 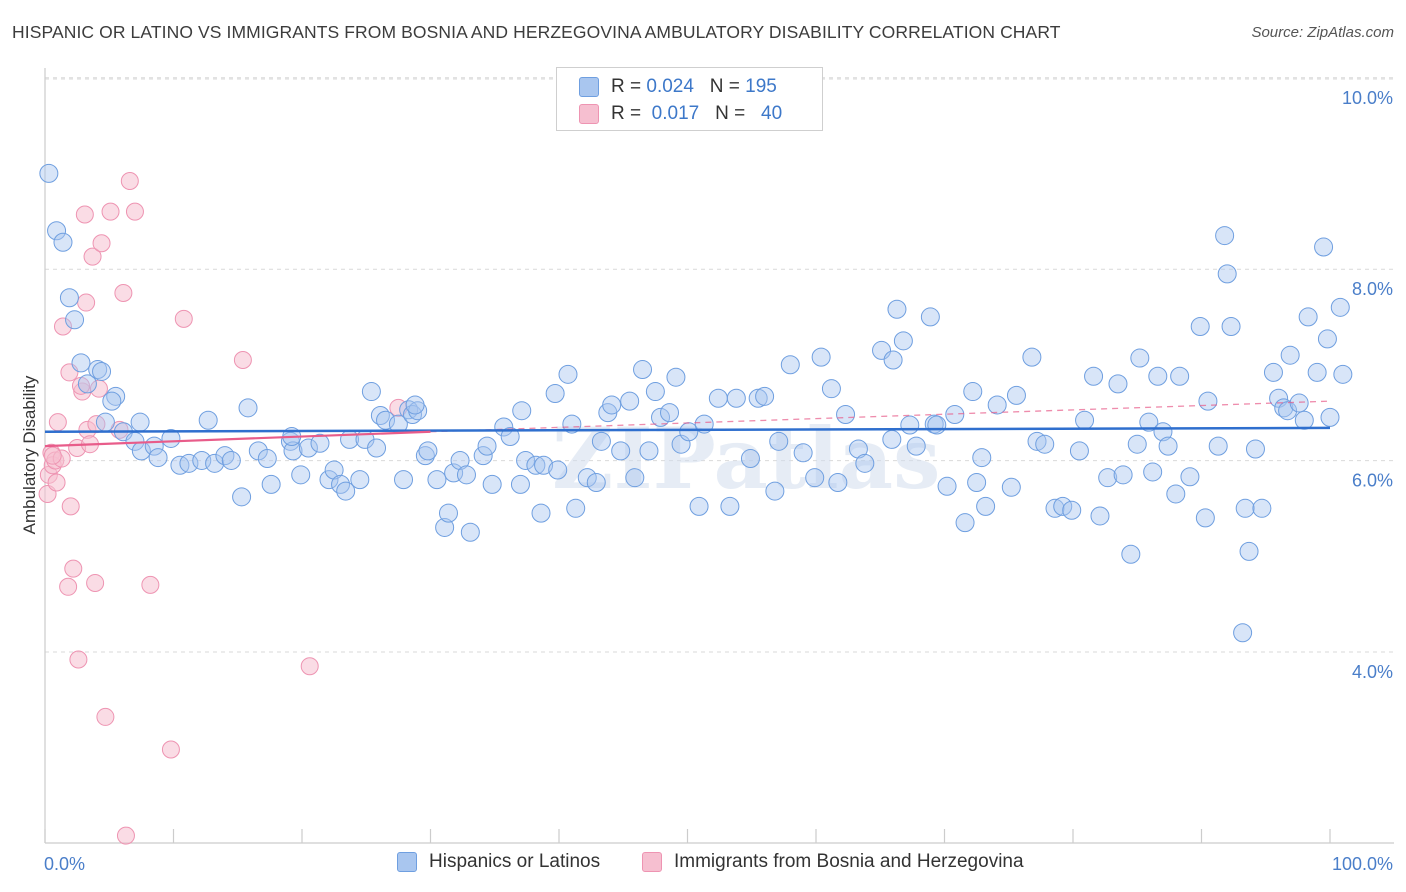 I want to click on y-tick-label: 4.0%, so click(x=1372, y=672).